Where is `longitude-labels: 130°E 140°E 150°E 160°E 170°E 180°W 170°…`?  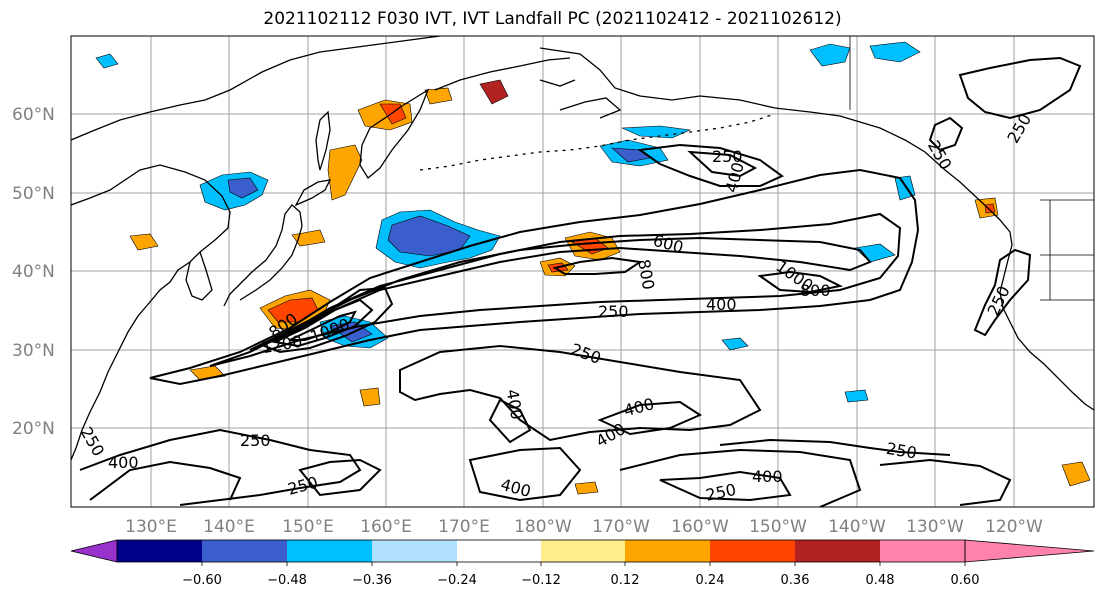 longitude-labels: 130°E 140°E 150°E 160°E 170°E 180°W 170°… is located at coordinates (584, 527).